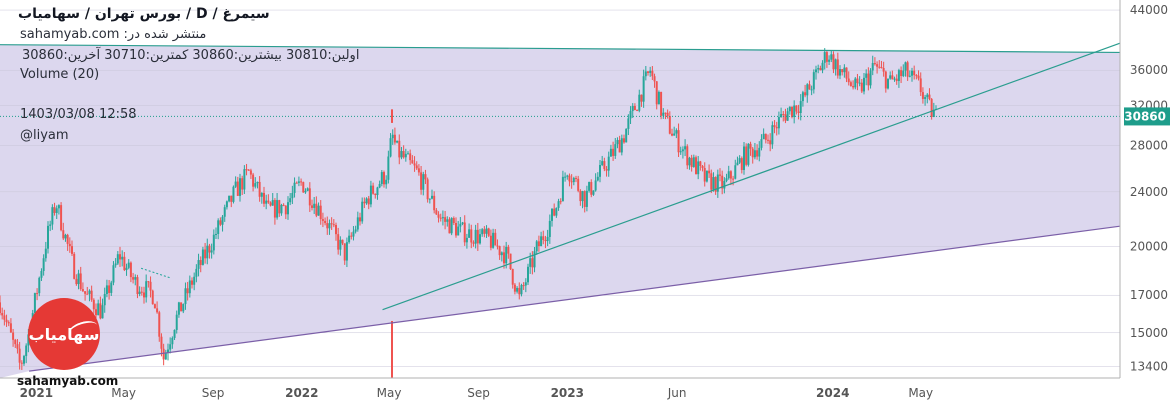 This screenshot has height=402, width=1171. I want to click on publish-datetime: 1403/03/08 12:58, so click(78, 114).